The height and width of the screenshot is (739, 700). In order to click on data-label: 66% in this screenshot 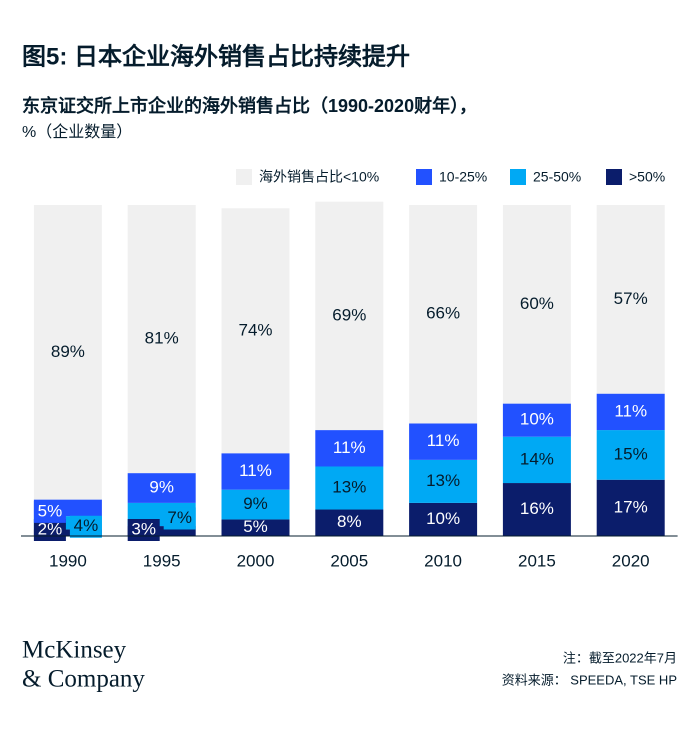, I will do `click(443, 313)`.